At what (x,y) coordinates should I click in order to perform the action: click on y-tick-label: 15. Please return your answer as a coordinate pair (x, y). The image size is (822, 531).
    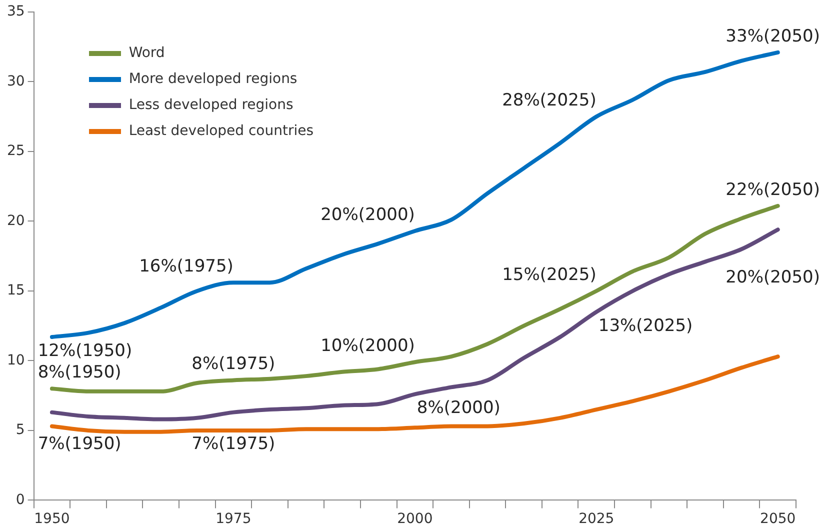
    Looking at the image, I should click on (15, 290).